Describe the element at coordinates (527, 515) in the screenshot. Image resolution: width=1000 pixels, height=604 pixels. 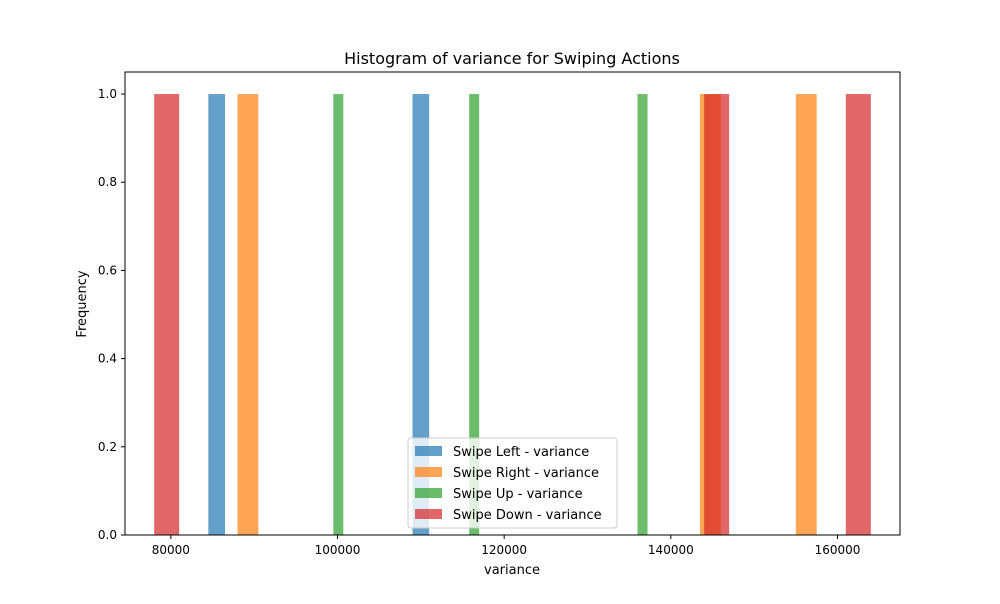
I see `legend-label: Swipe Down - variance` at that location.